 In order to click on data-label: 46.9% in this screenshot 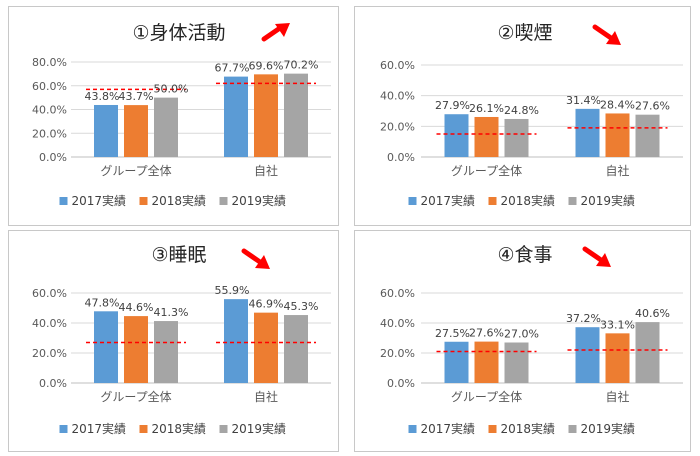, I will do `click(266, 304)`.